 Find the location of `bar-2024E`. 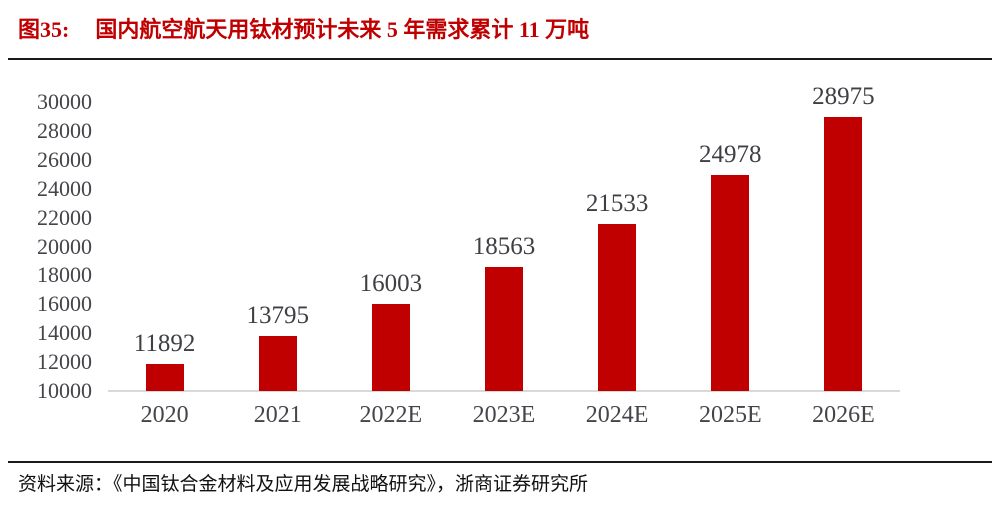

bar-2024E is located at coordinates (617, 307).